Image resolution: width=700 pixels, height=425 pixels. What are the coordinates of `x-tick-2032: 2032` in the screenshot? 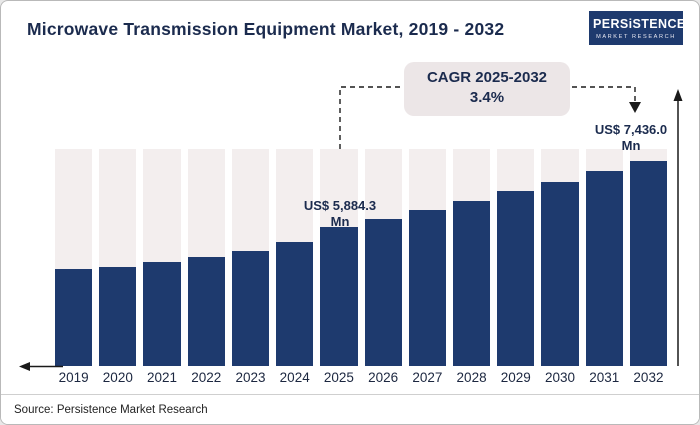 It's located at (648, 377).